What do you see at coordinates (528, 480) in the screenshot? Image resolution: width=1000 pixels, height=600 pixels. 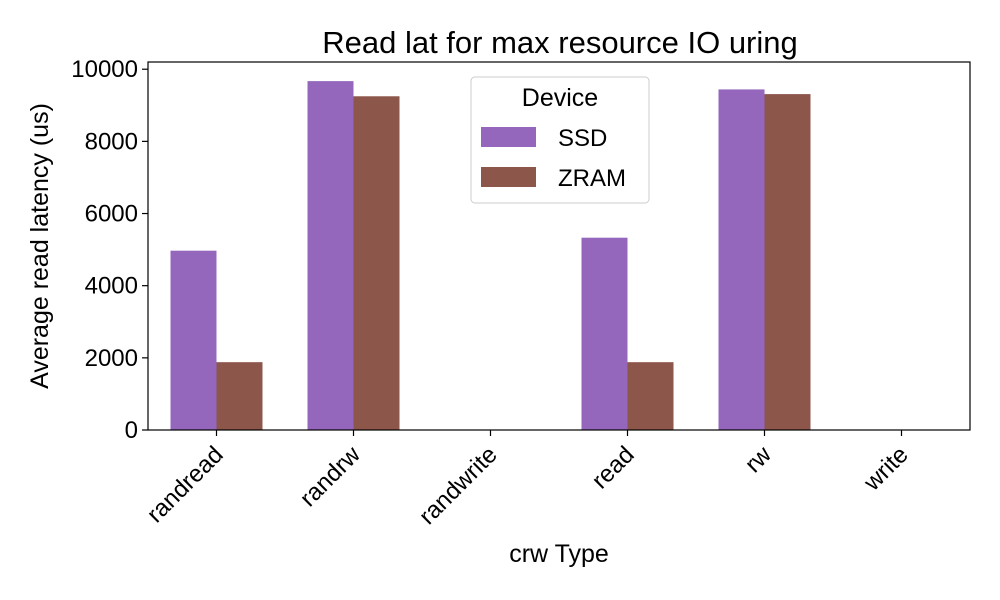 I see `x-axis: randread randrw randwrite read rw write` at bounding box center [528, 480].